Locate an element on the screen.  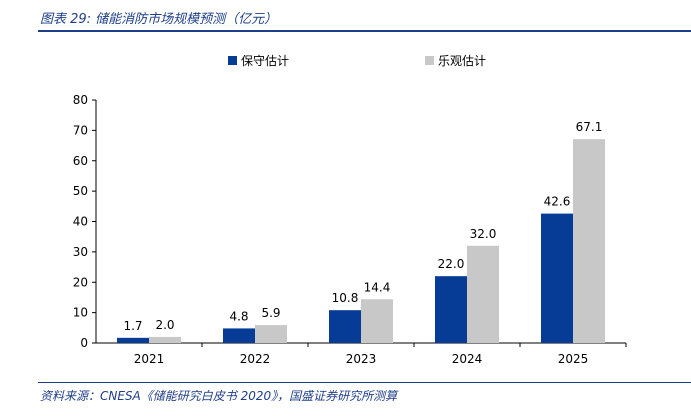
y-tick-label: 80 is located at coordinates (80, 100).